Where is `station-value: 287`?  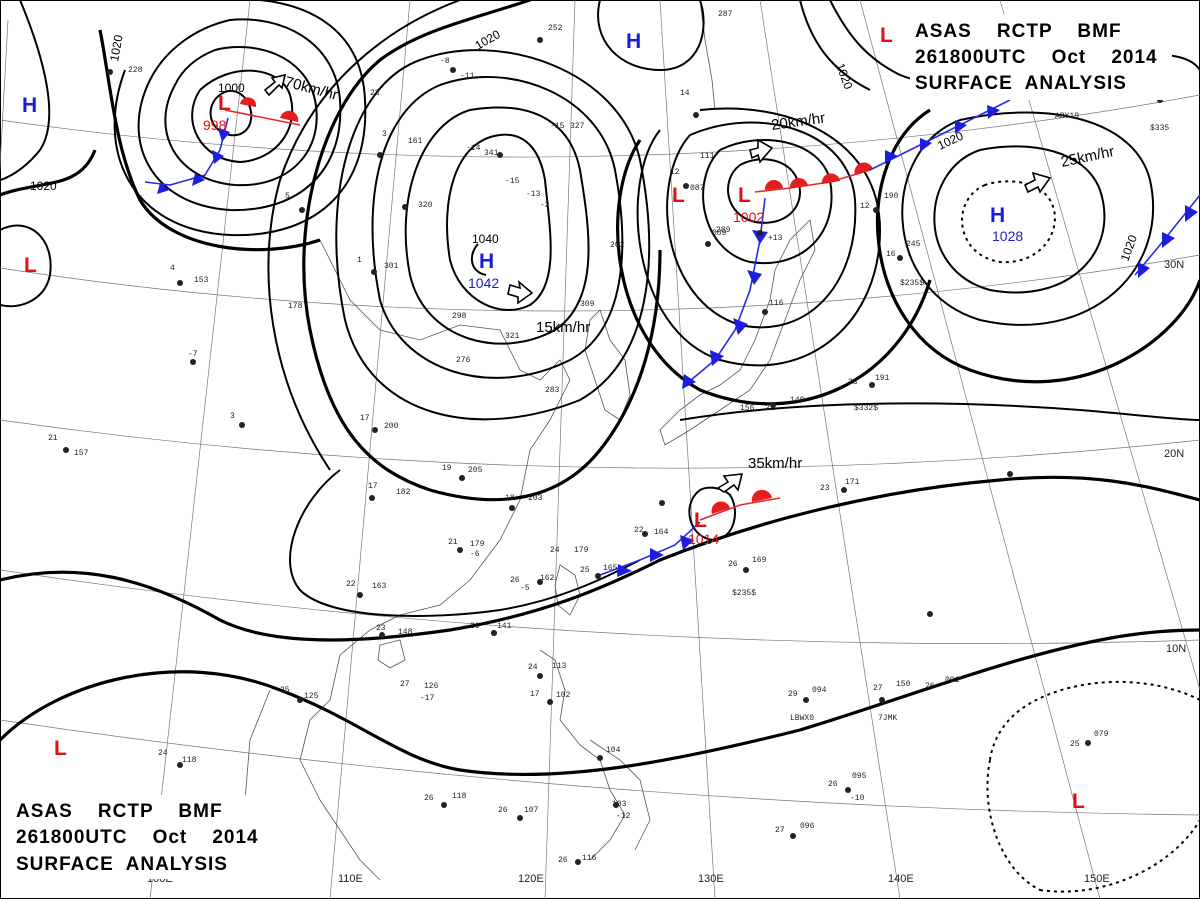
station-value: 287 is located at coordinates (725, 14).